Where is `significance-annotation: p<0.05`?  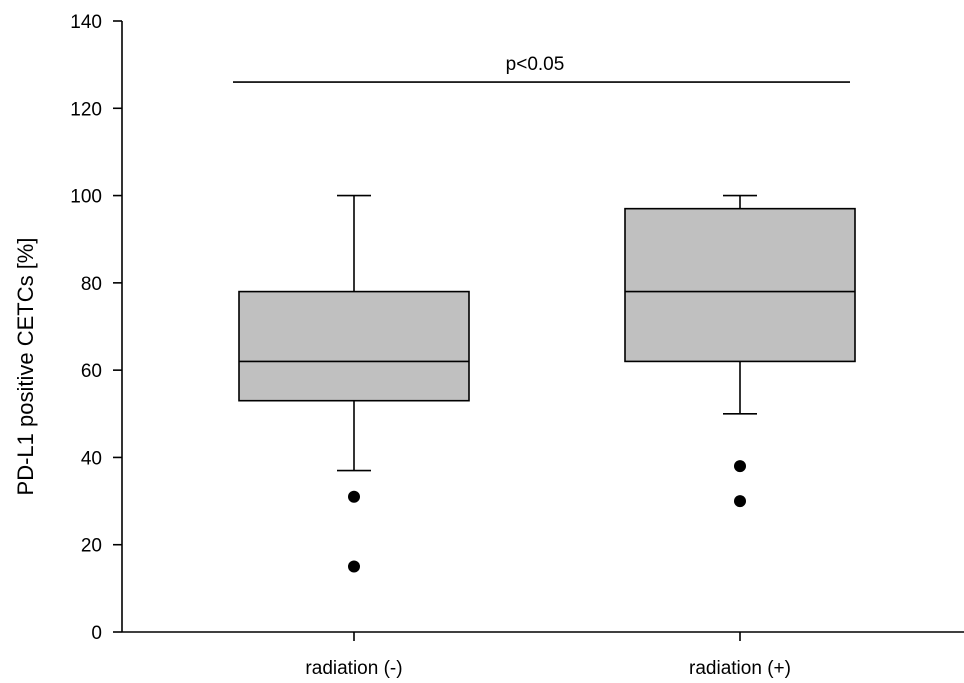
significance-annotation: p<0.05 is located at coordinates (541, 68).